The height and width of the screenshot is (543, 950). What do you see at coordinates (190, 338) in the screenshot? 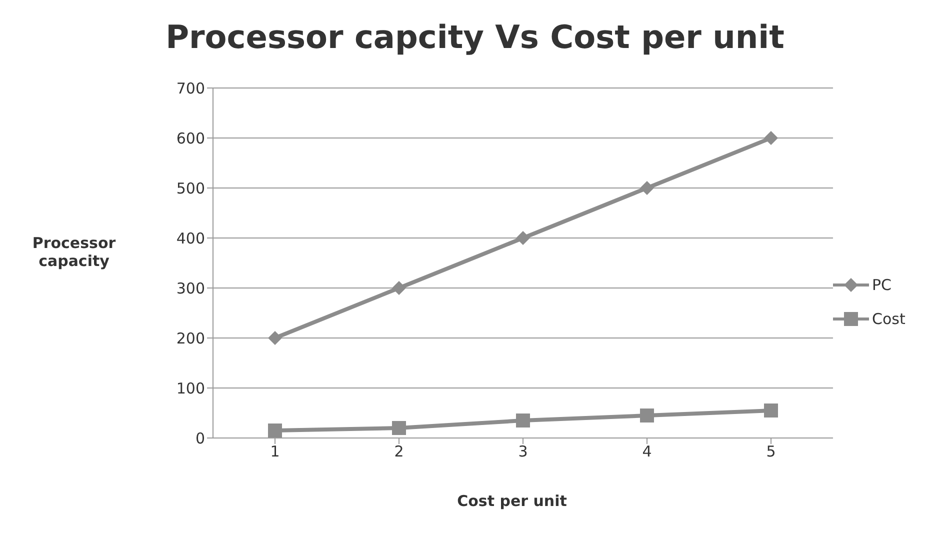
I see `y-tick-label: 200` at bounding box center [190, 338].